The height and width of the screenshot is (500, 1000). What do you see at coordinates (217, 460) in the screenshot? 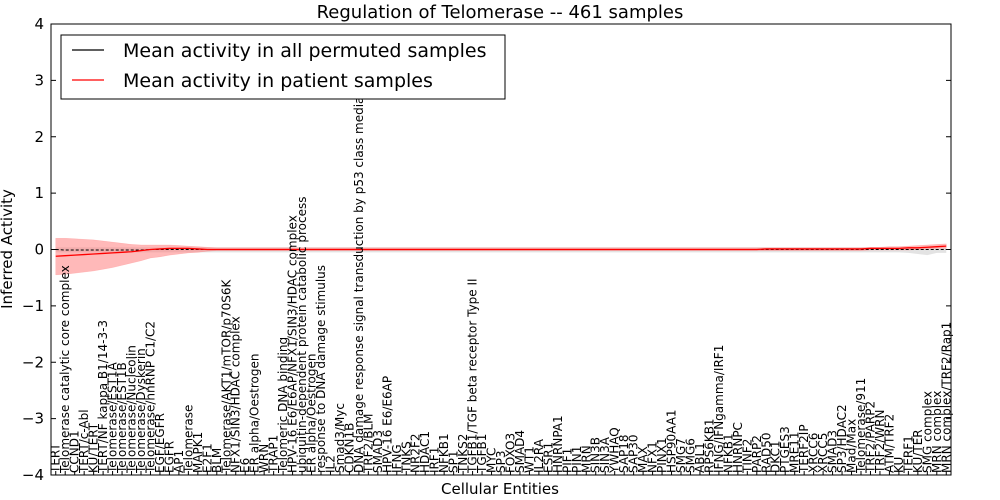
I see `x-tick-label: BLM` at bounding box center [217, 460].